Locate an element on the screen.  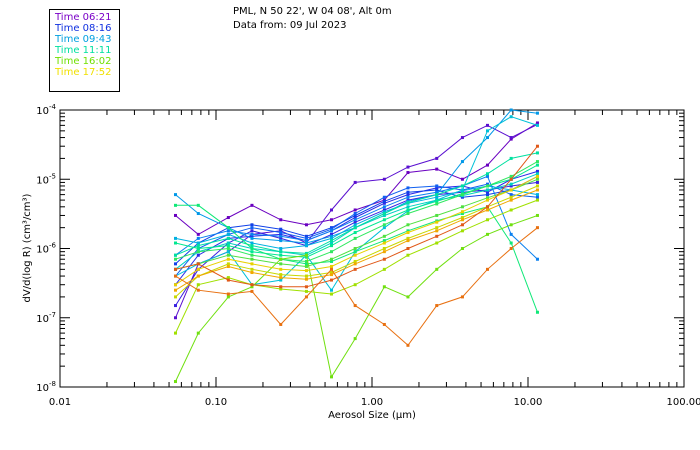
y-tick-label: 10-6 is located at coordinates (46, 249).